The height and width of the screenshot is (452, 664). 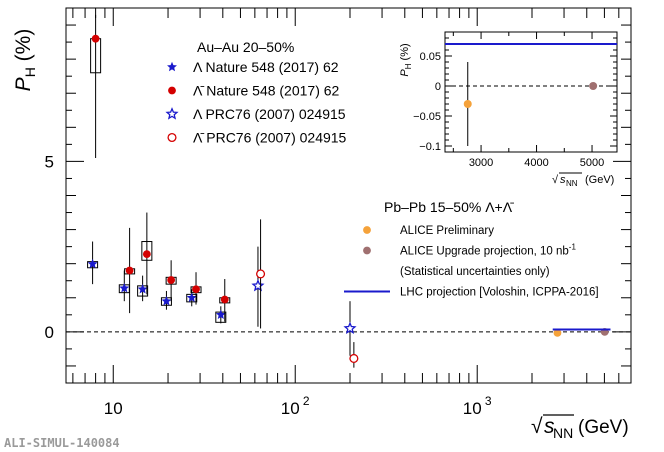 I want to click on legend2-entry: ALICE Preliminary, so click(x=447, y=231).